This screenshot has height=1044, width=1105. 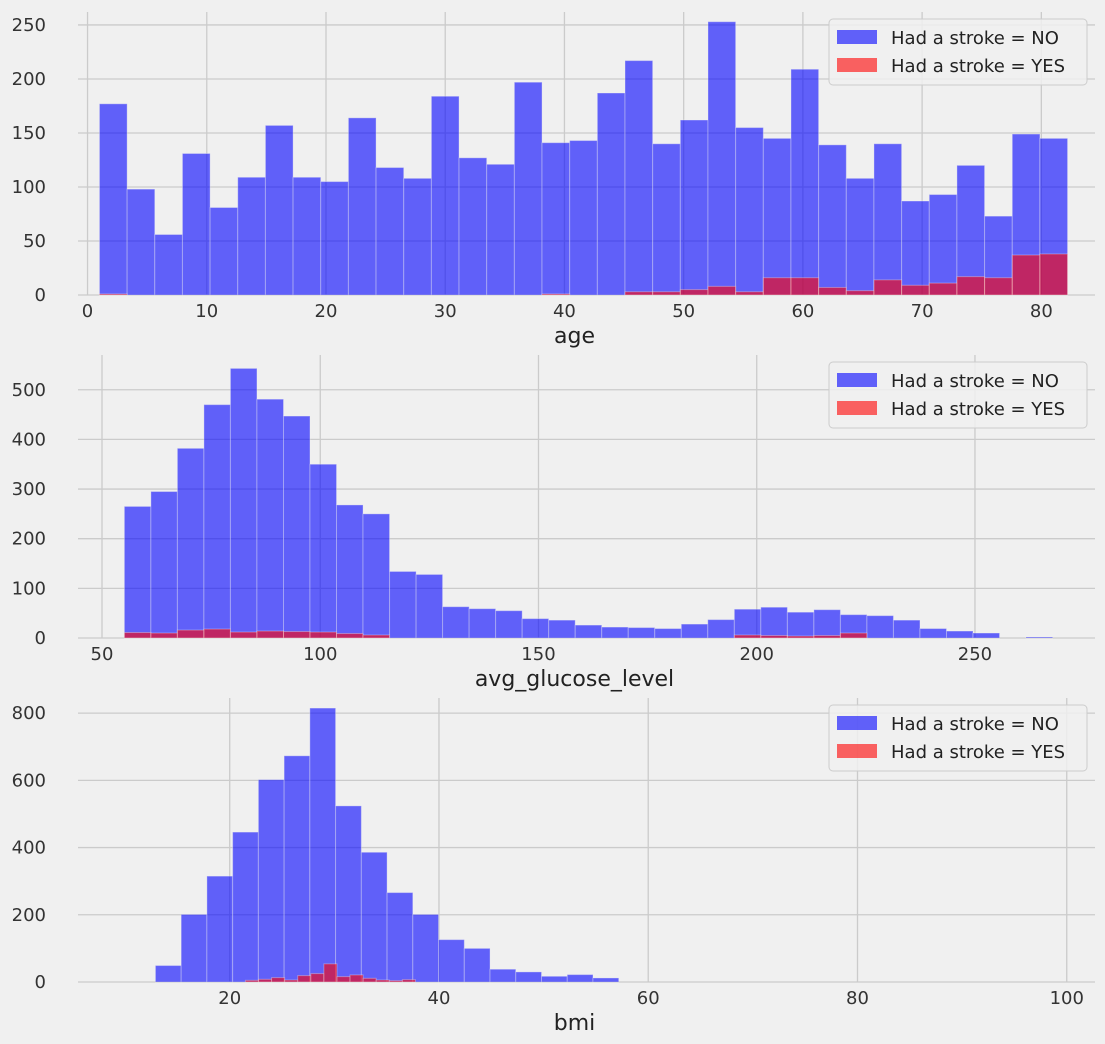 What do you see at coordinates (757, 654) in the screenshot?
I see `x-tick-label: 200` at bounding box center [757, 654].